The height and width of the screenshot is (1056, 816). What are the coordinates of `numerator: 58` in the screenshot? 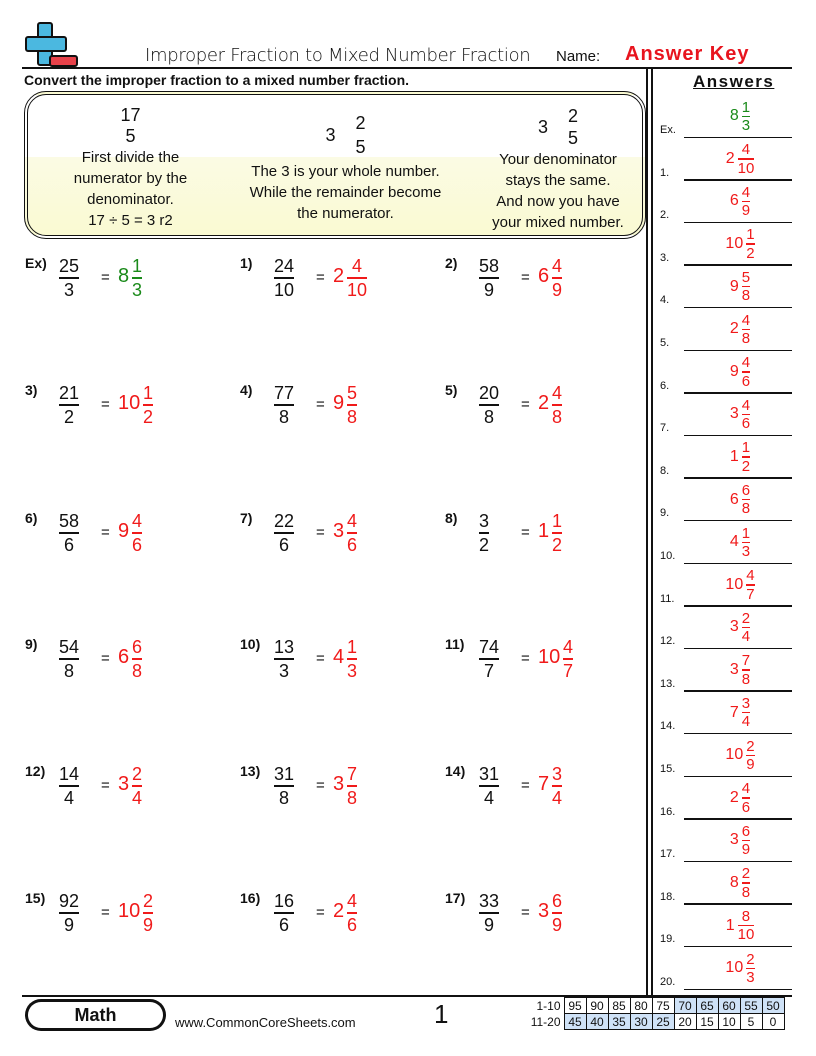 It's located at (69, 521).